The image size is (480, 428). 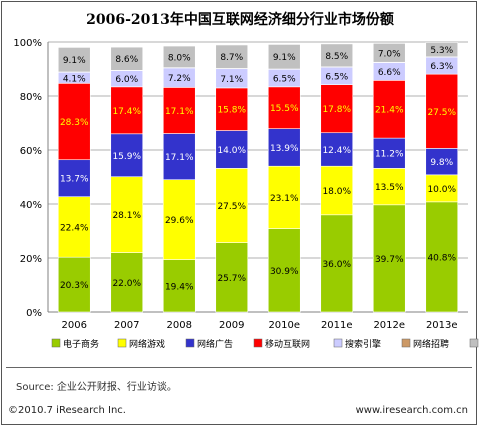 What do you see at coordinates (81, 344) in the screenshot?
I see `legend-label: 电子商务` at bounding box center [81, 344].